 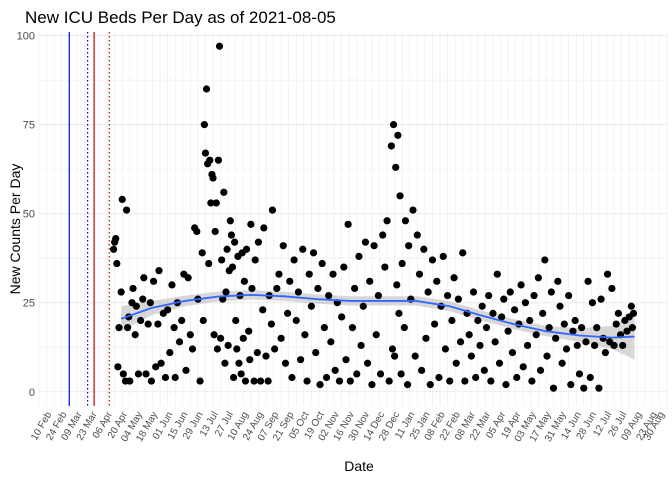 What do you see at coordinates (32, 393) in the screenshot?
I see `y-tick-label: 0` at bounding box center [32, 393].